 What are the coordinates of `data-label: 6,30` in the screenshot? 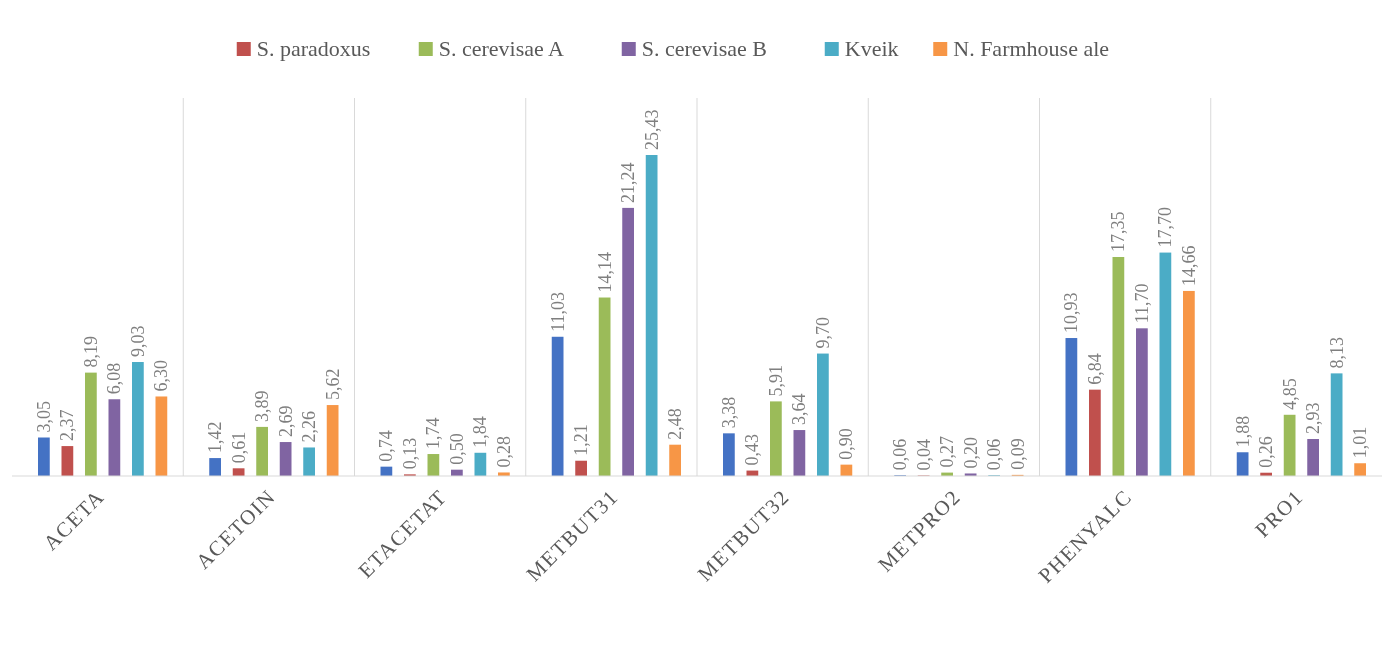 It's located at (161, 375).